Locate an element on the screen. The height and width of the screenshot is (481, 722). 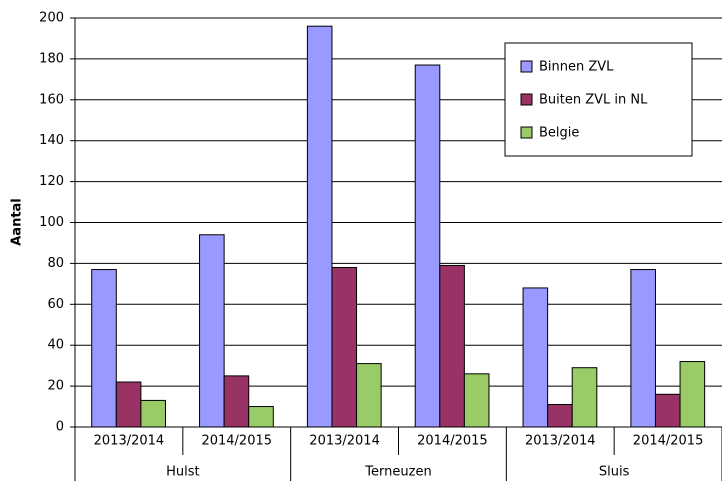
legend-box is located at coordinates (598, 99).